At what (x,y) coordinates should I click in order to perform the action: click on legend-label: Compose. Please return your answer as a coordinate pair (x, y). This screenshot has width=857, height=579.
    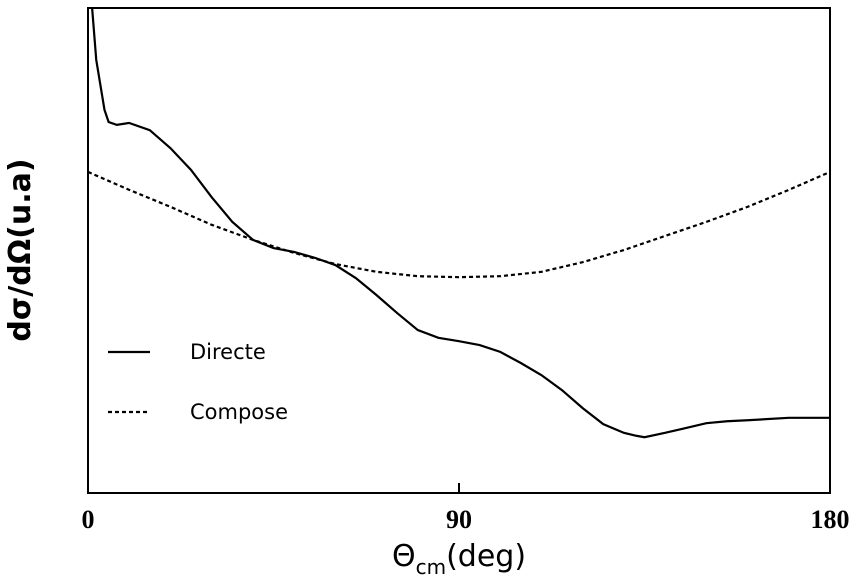
    Looking at the image, I should click on (239, 412).